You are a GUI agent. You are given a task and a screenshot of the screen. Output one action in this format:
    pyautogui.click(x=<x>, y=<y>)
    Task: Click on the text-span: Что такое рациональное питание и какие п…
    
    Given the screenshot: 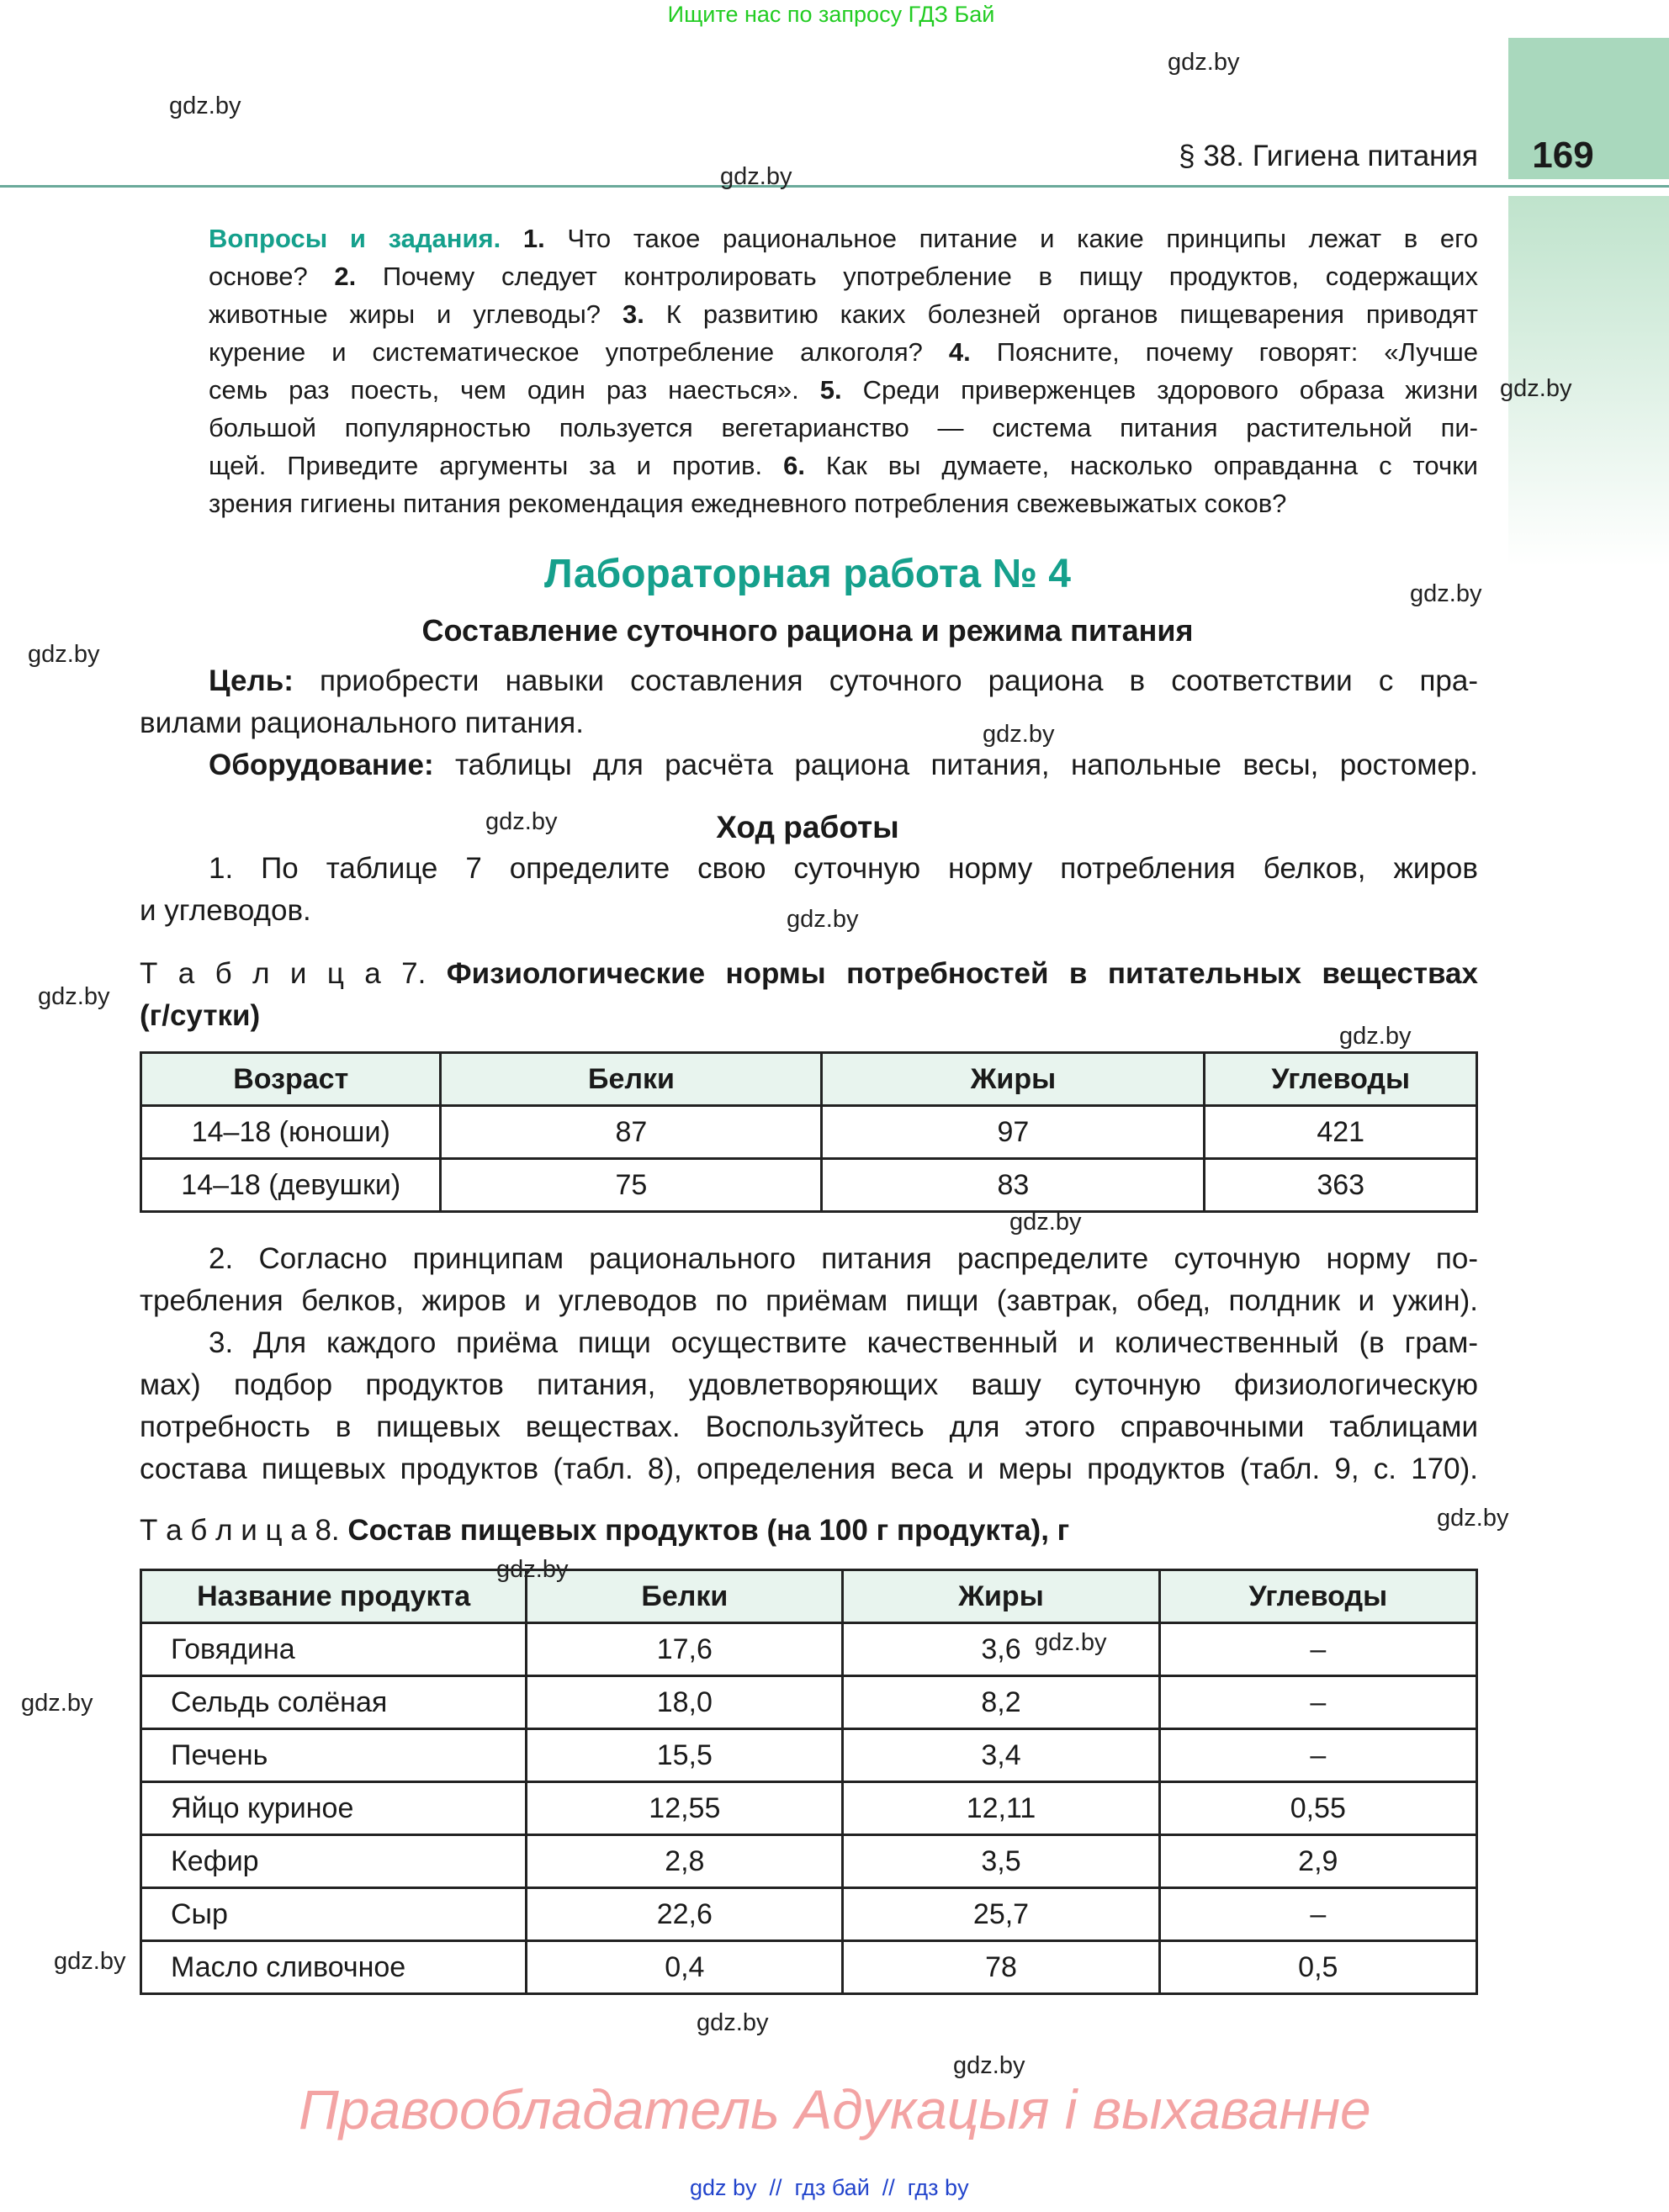 What is the action you would take?
    pyautogui.click(x=1023, y=238)
    